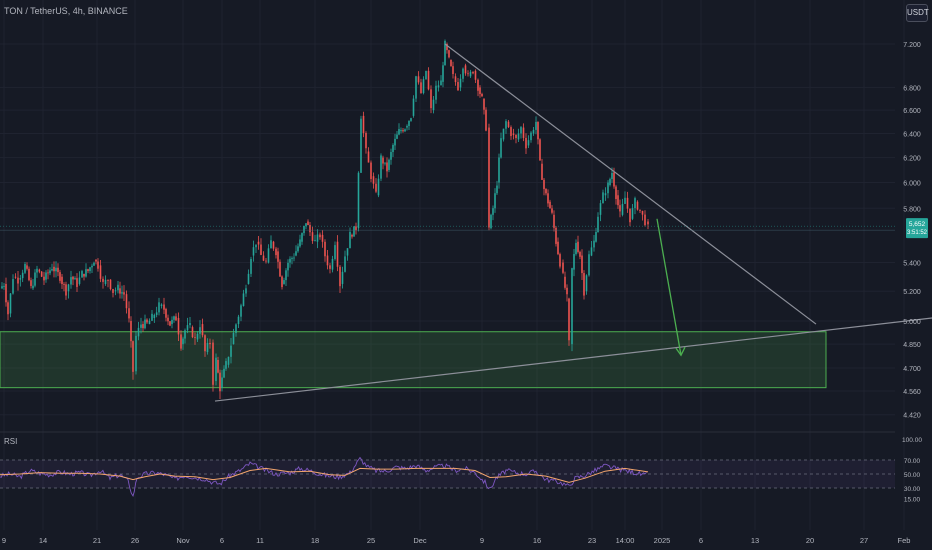 The image size is (932, 550). Describe the element at coordinates (912, 392) in the screenshot. I see `price-tick-label: 4.560` at that location.